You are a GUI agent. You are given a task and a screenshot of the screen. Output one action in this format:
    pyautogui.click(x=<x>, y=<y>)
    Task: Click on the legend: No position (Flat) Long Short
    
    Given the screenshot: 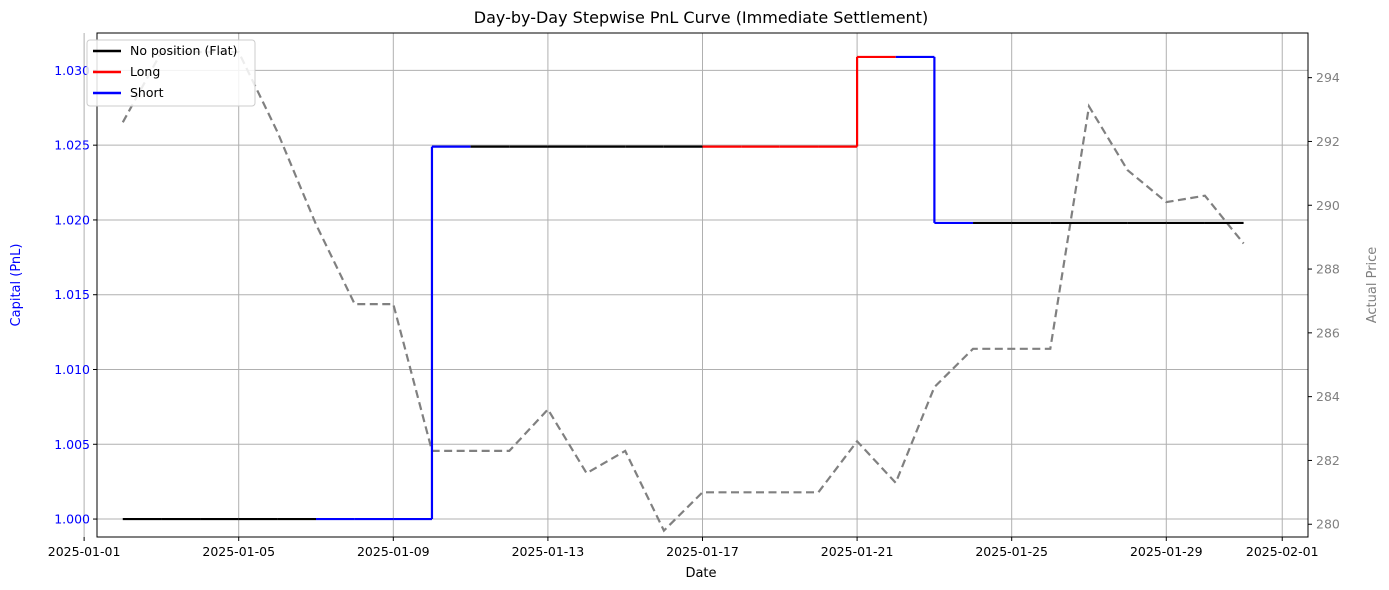 What is the action you would take?
    pyautogui.click(x=171, y=73)
    